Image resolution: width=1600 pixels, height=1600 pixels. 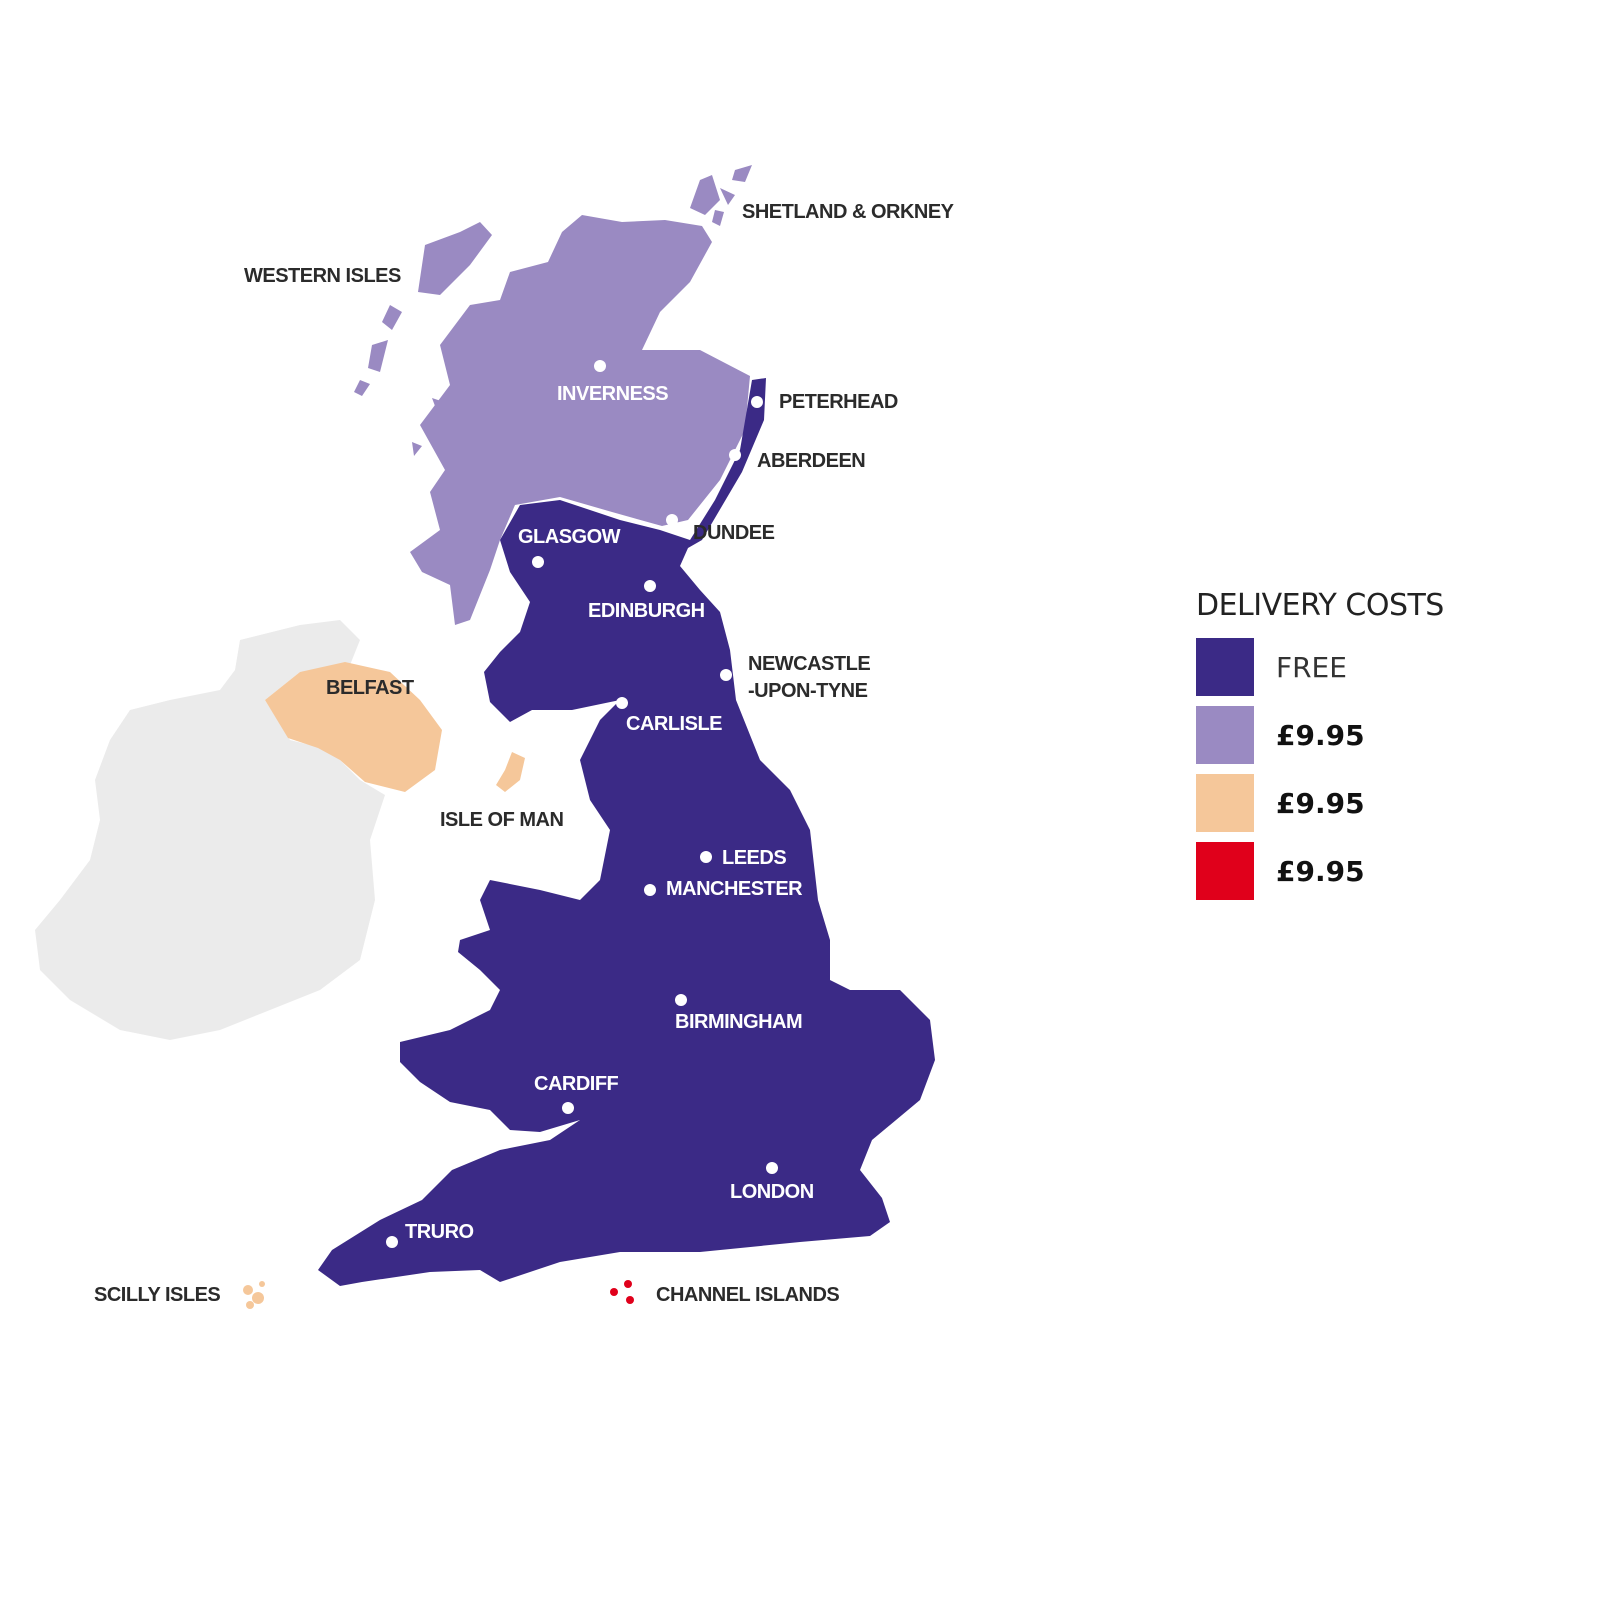 I want to click on city-markers, so click(x=582, y=804).